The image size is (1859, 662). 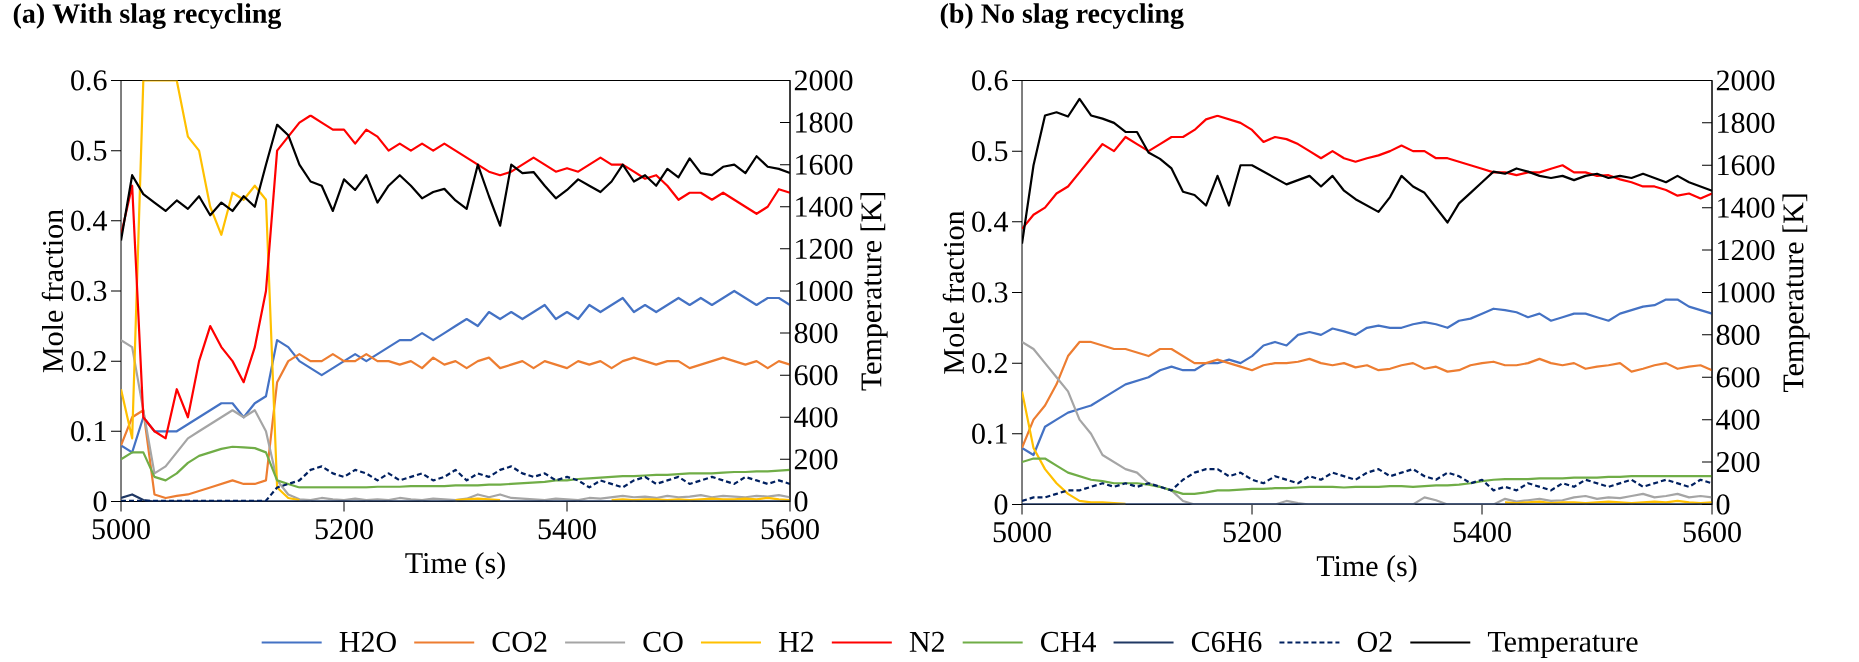 What do you see at coordinates (1226, 641) in the screenshot?
I see `legend-label: C6H6` at bounding box center [1226, 641].